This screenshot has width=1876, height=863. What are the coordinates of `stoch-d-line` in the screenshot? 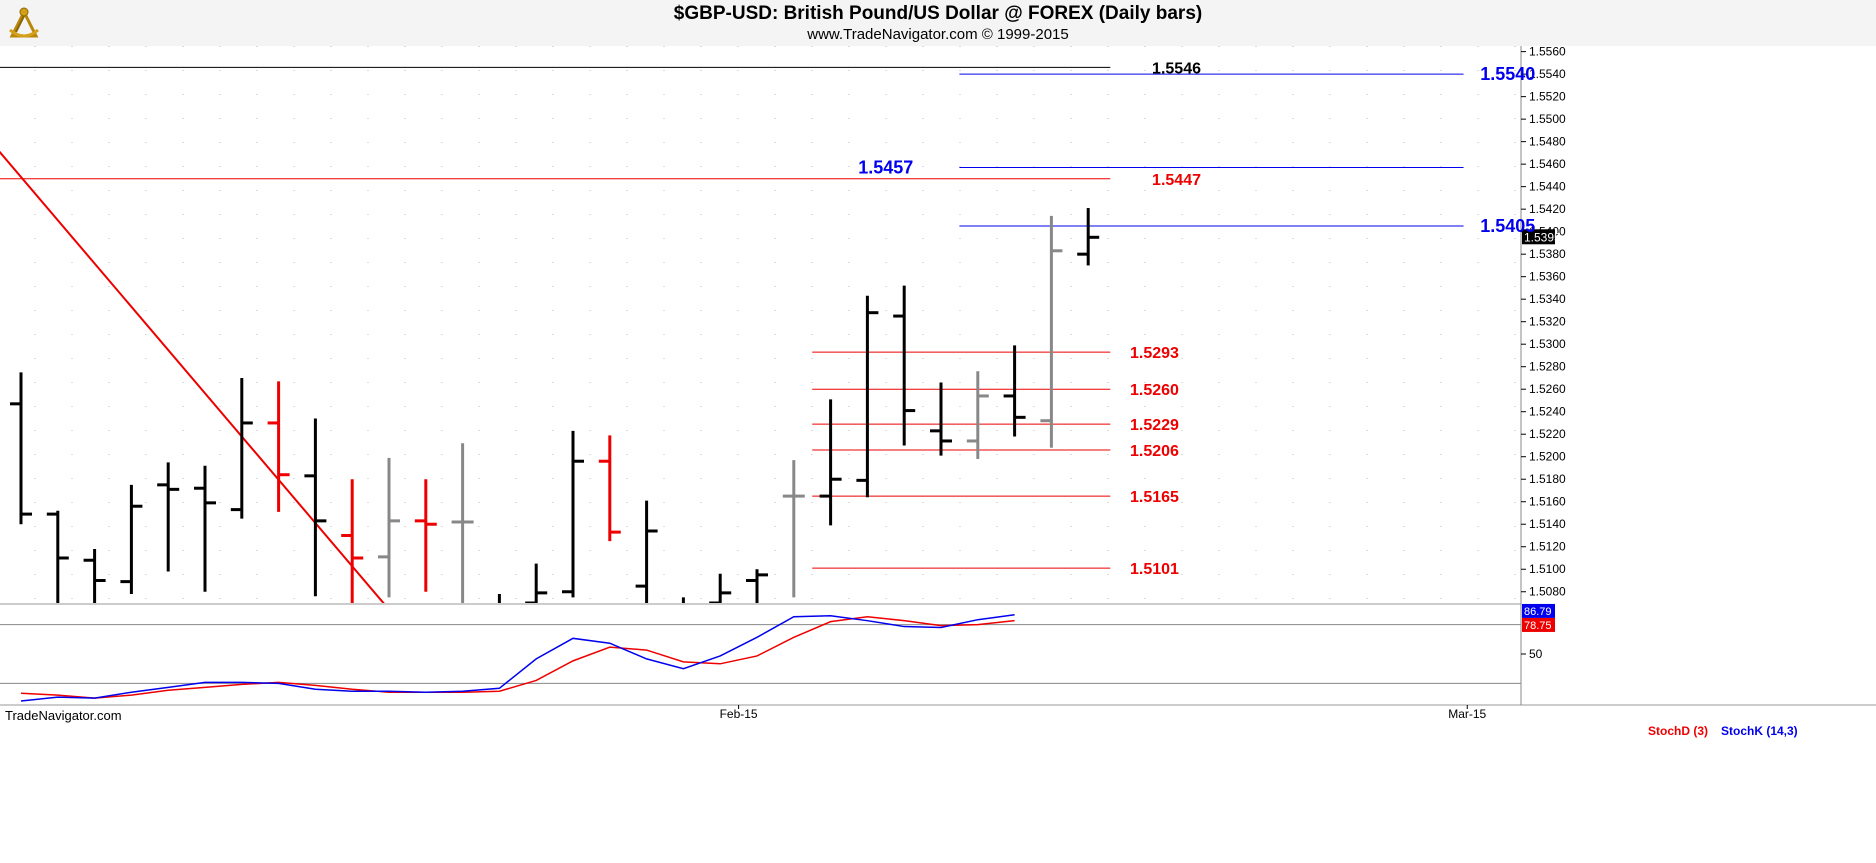 It's located at (517, 657).